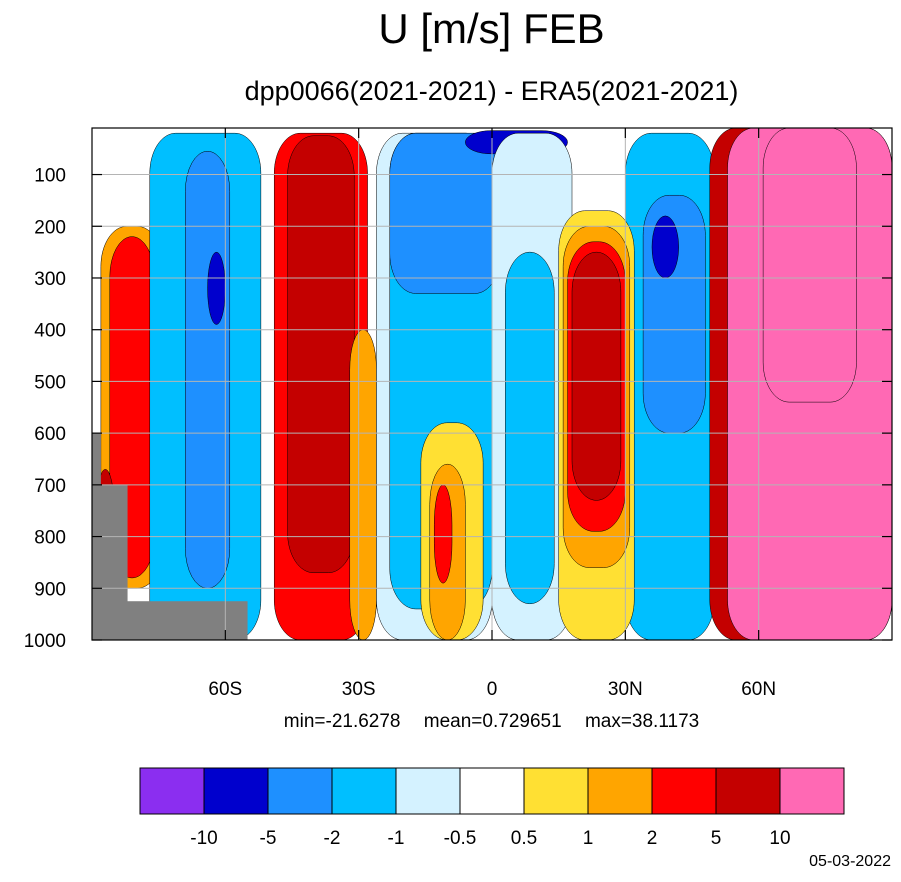 The height and width of the screenshot is (882, 901). I want to click on y-tick-label: 400, so click(50, 331).